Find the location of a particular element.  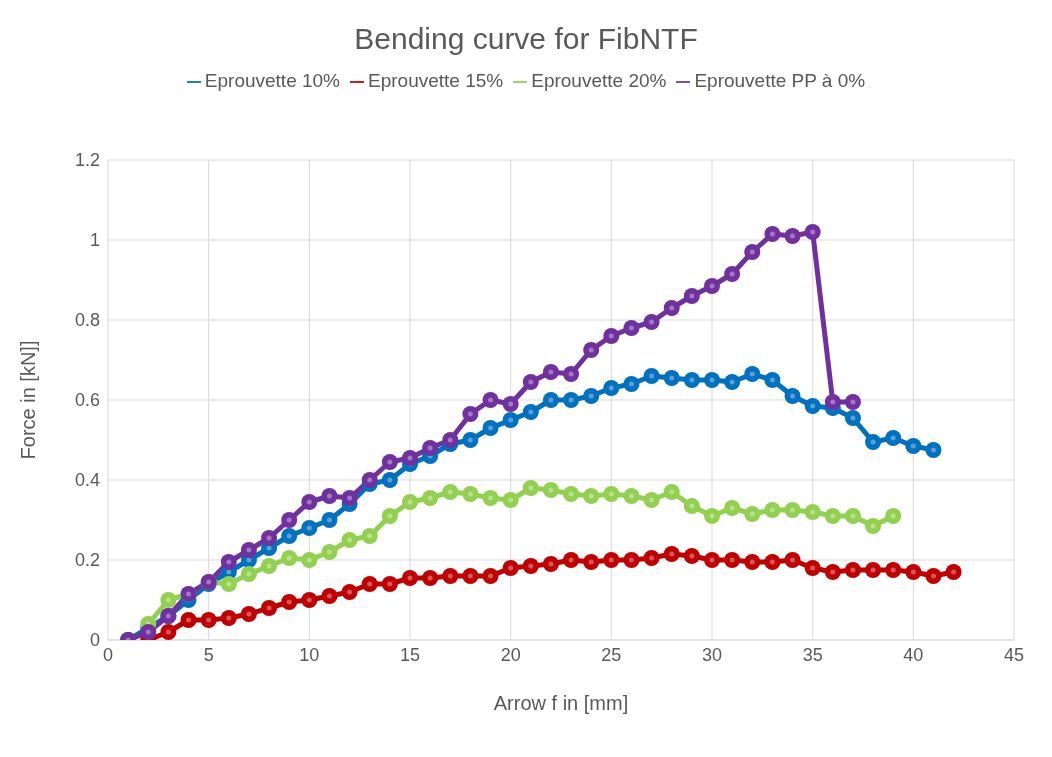

y-tick-label: 0.4 is located at coordinates (87, 480).